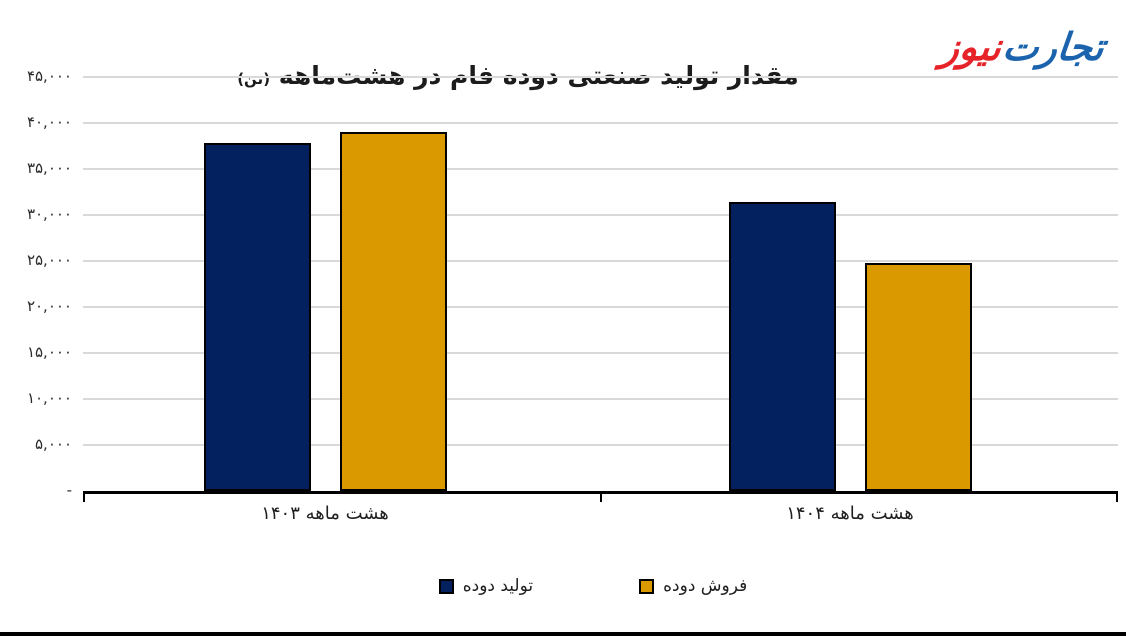  Describe the element at coordinates (325, 513) in the screenshot. I see `x-axis-category-label: هشت ماهه ۱۴۰۳` at that location.